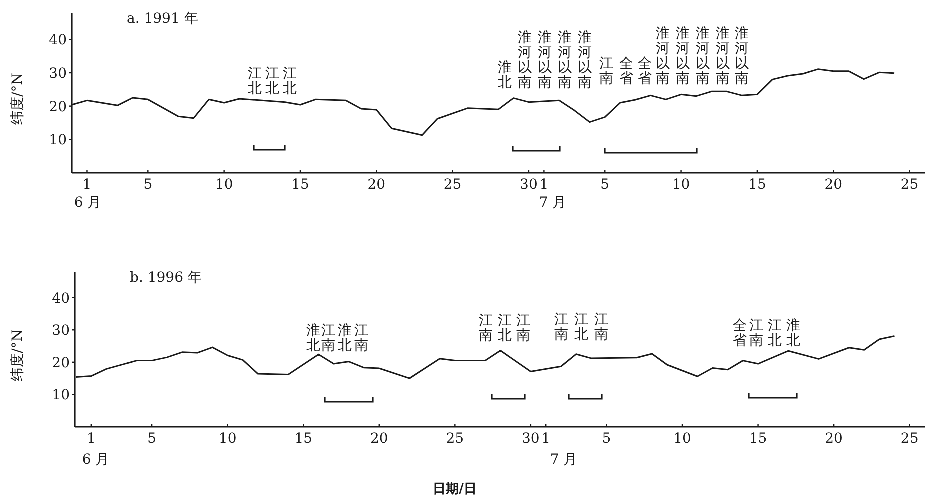 This screenshot has height=498, width=931. What do you see at coordinates (162, 19) in the screenshot?
I see `chart-title: a. 1991 年` at bounding box center [162, 19].